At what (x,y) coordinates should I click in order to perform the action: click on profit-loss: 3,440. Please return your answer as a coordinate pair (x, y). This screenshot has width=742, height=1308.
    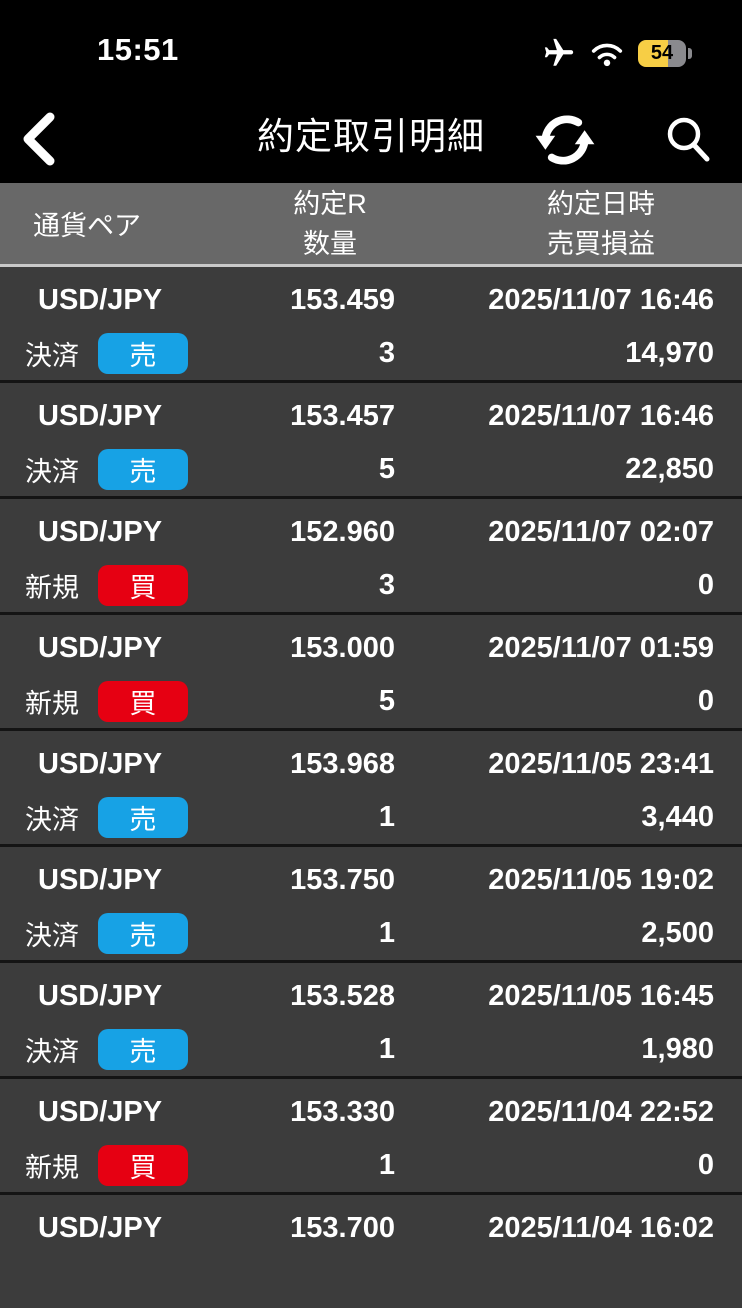
    Looking at the image, I should click on (677, 816).